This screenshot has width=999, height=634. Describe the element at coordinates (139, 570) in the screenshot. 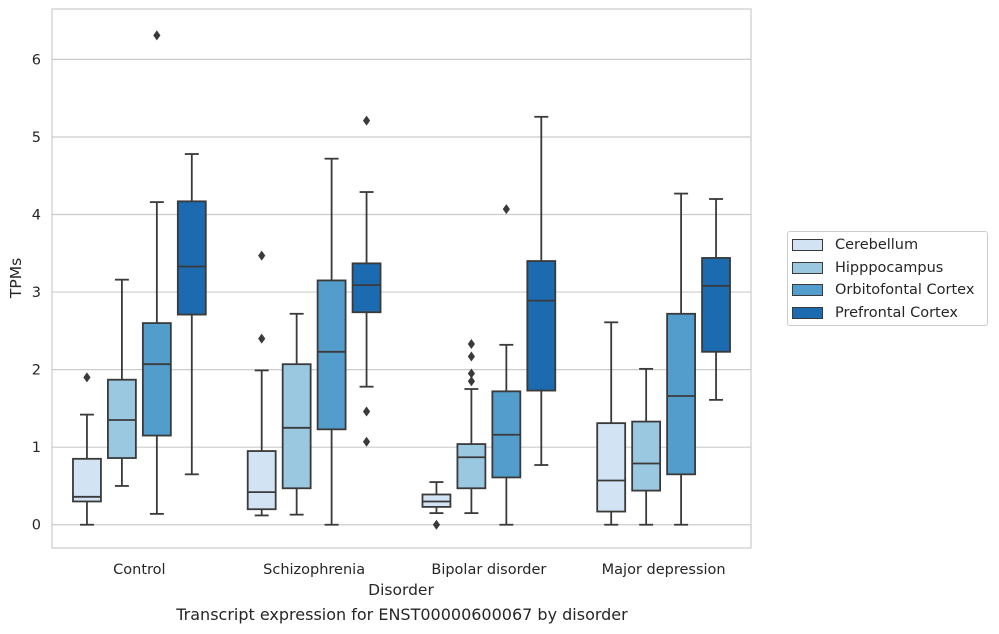

I see `x-tick-label: Control` at that location.